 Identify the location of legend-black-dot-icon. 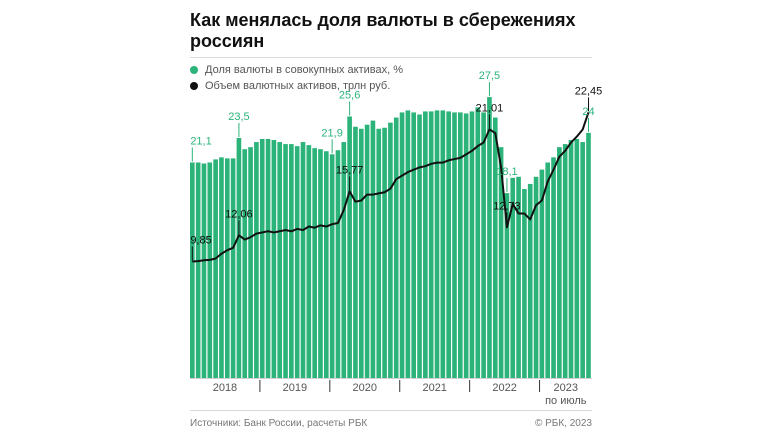
(194, 86).